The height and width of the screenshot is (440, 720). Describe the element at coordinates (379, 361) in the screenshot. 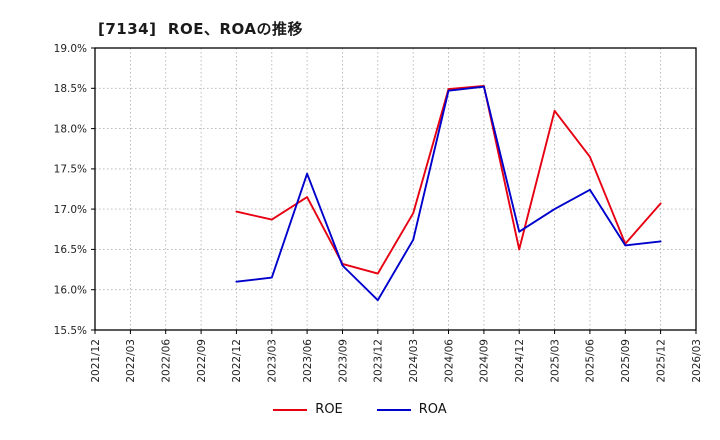

I see `x-tick-label: 2023/12` at that location.